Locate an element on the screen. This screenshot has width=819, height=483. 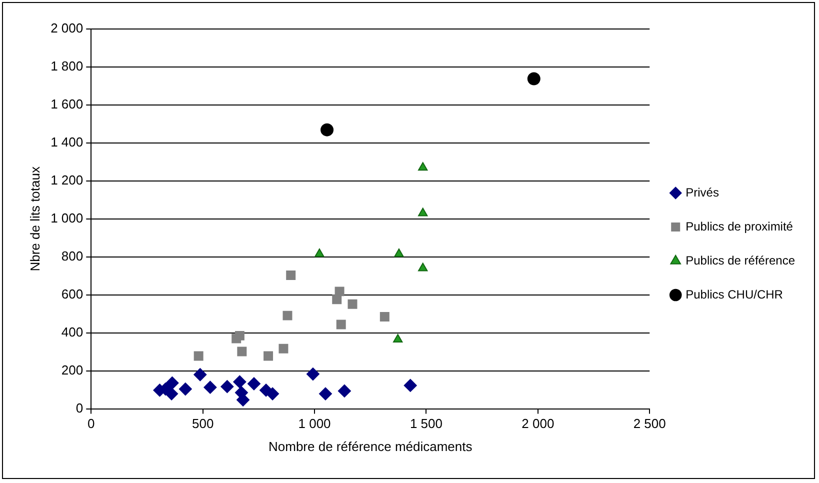
y-tick-label: 800 is located at coordinates (72, 256).